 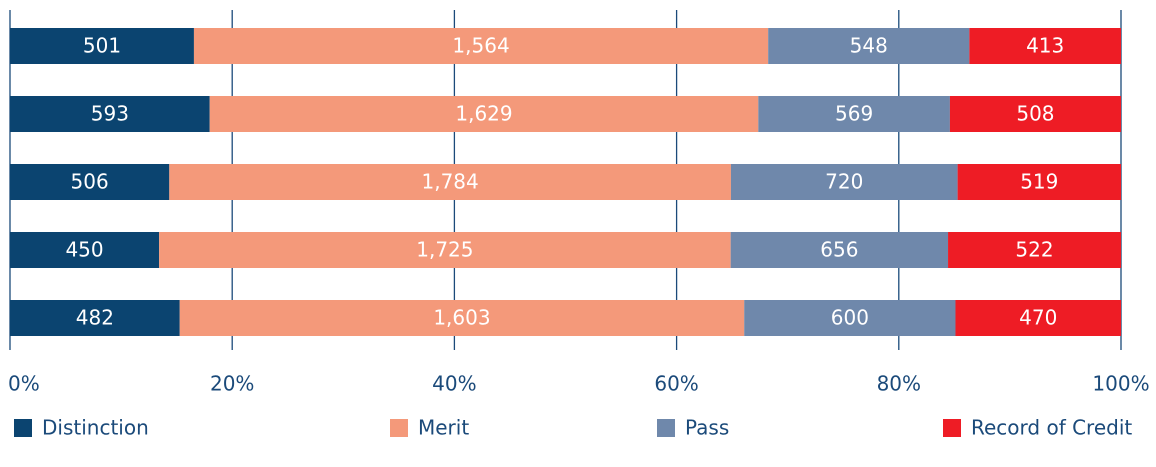 I want to click on value-label: 470, so click(x=1038, y=318).